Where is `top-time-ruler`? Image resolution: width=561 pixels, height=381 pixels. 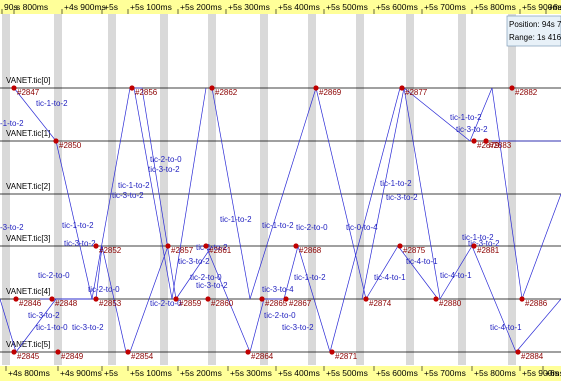
top-time-ruler is located at coordinates (280, 7).